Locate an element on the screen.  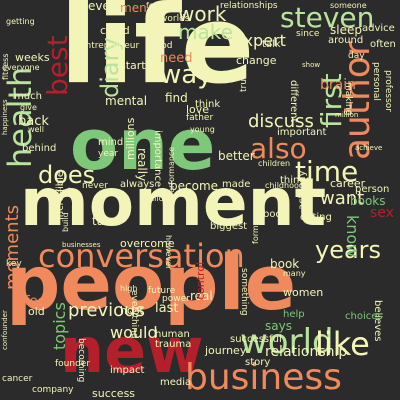
word-expert: expert is located at coordinates (260, 40).